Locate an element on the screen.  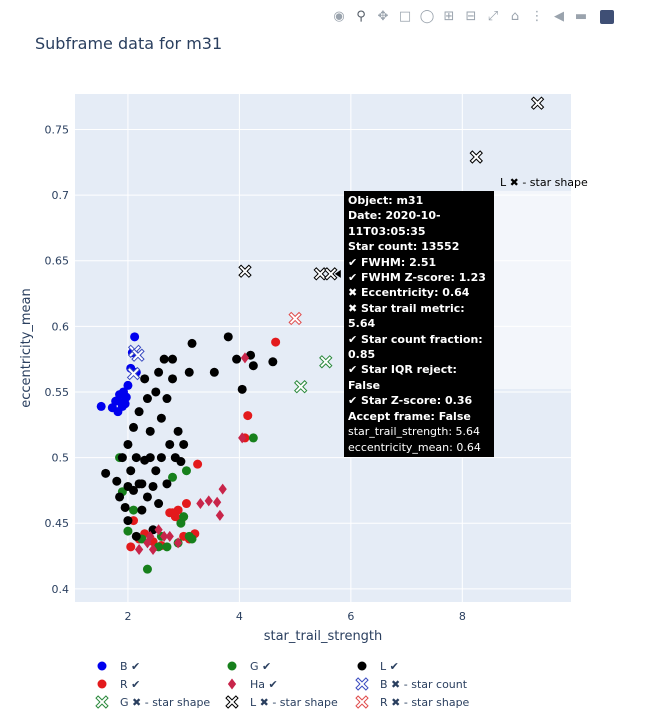
legend-item: G ✖ - star shape is located at coordinates (151, 702).